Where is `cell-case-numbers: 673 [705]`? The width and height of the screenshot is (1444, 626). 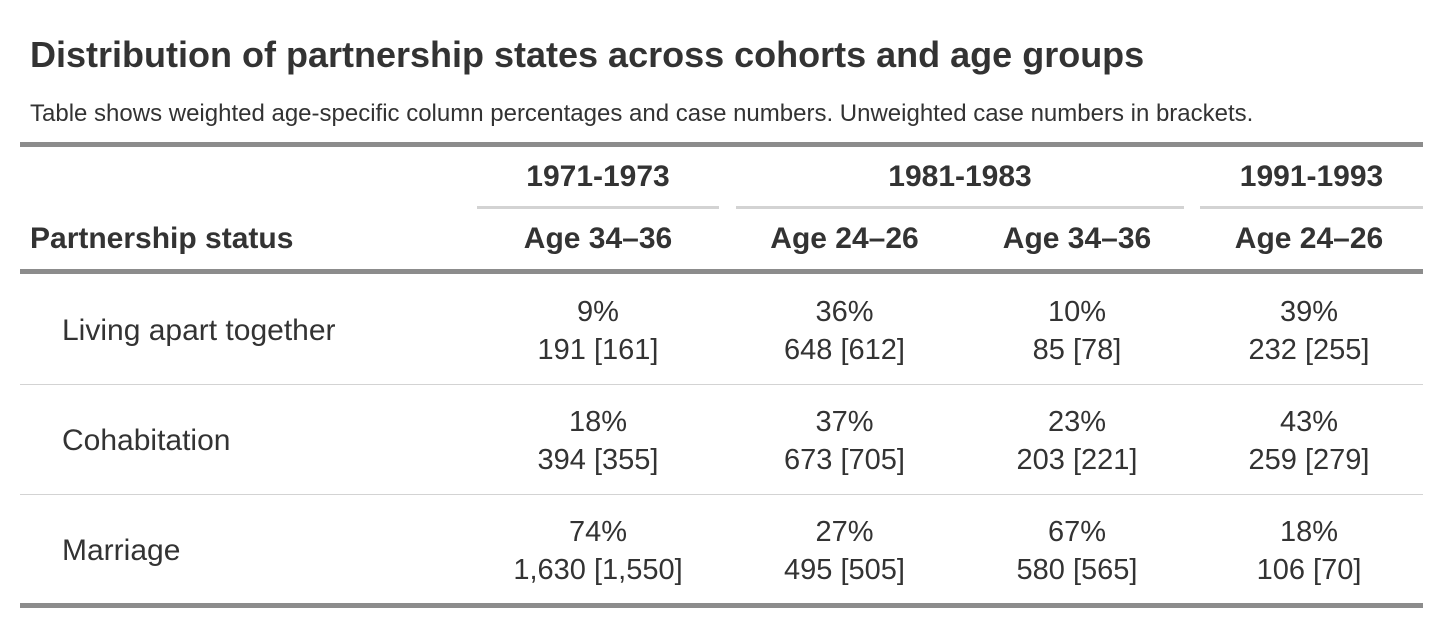
cell-case-numbers: 673 [705] is located at coordinates (844, 460).